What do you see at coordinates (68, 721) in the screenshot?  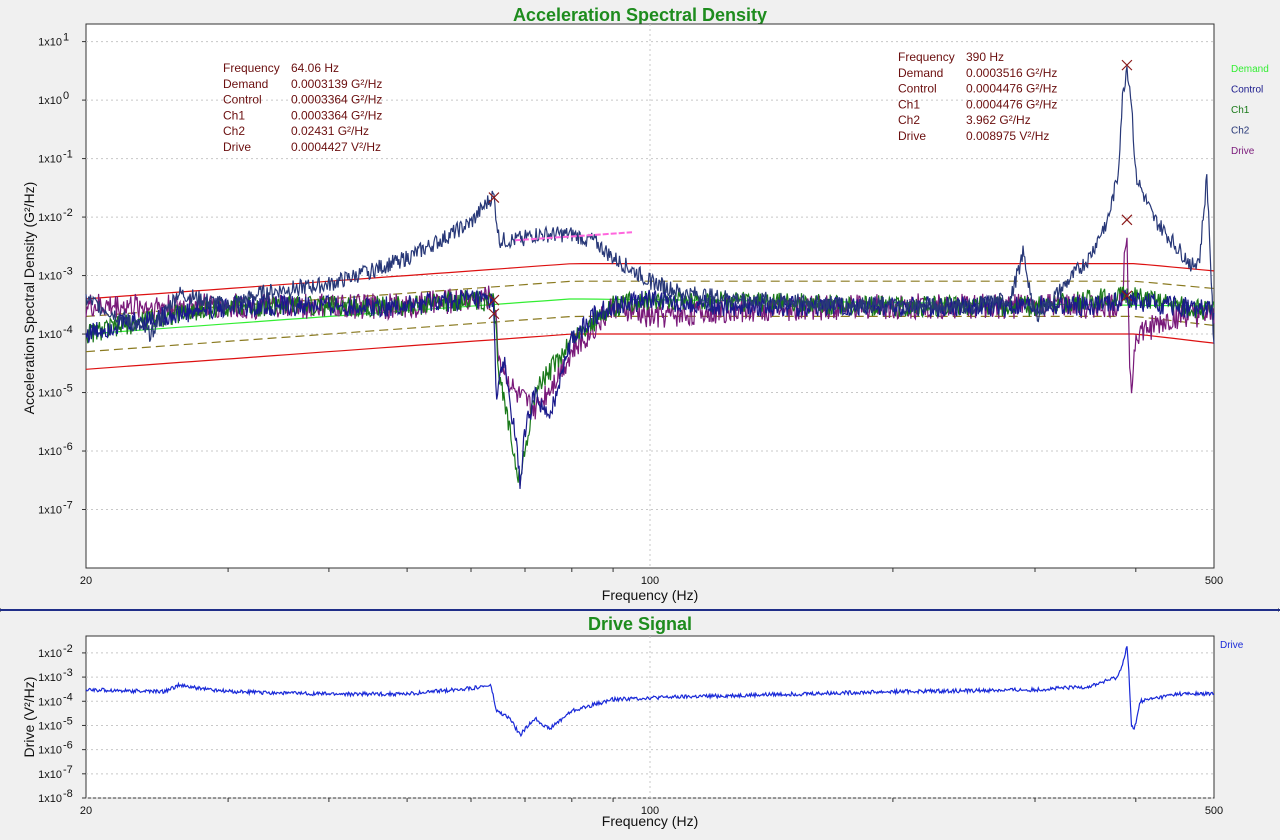 I see `drive-ytick-exponent: -5` at bounding box center [68, 721].